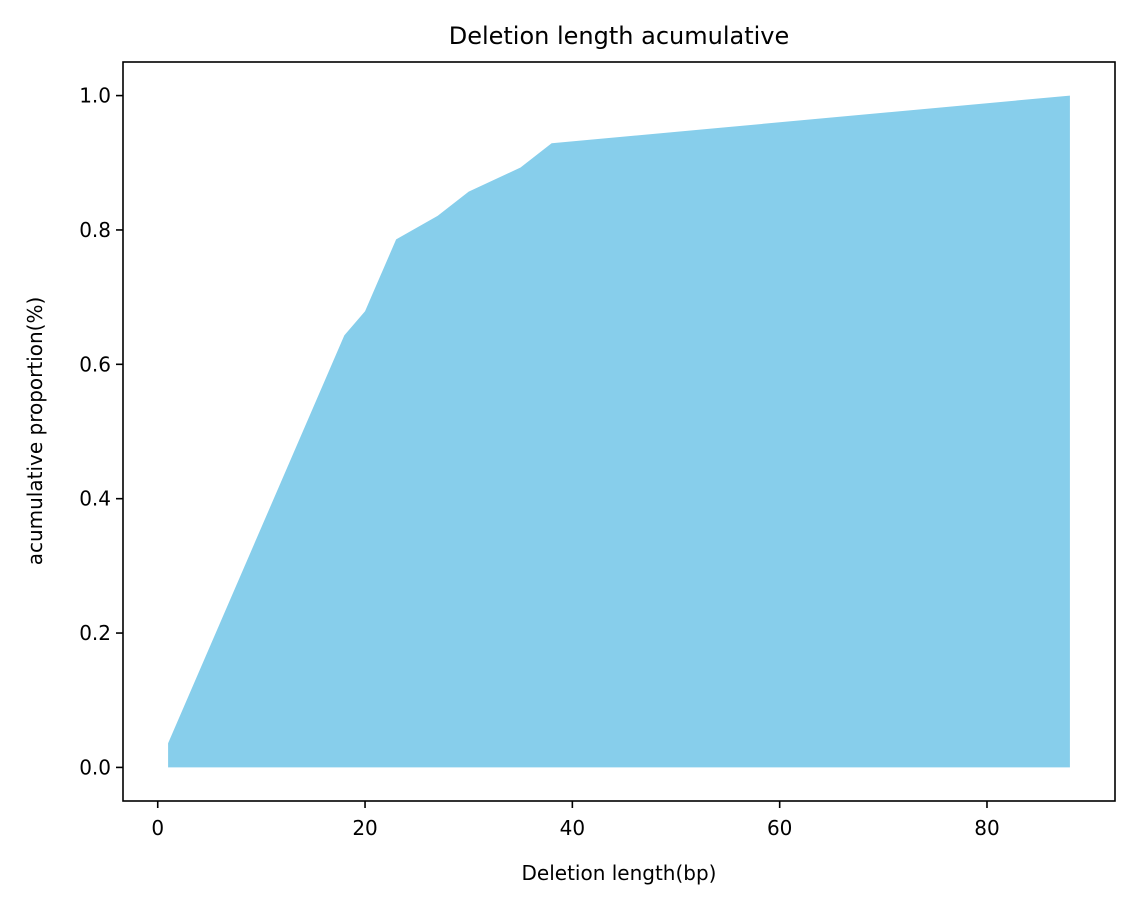 Image resolution: width=1134 pixels, height=908 pixels. Describe the element at coordinates (95, 633) in the screenshot. I see `y-tick-label: 0.2` at that location.